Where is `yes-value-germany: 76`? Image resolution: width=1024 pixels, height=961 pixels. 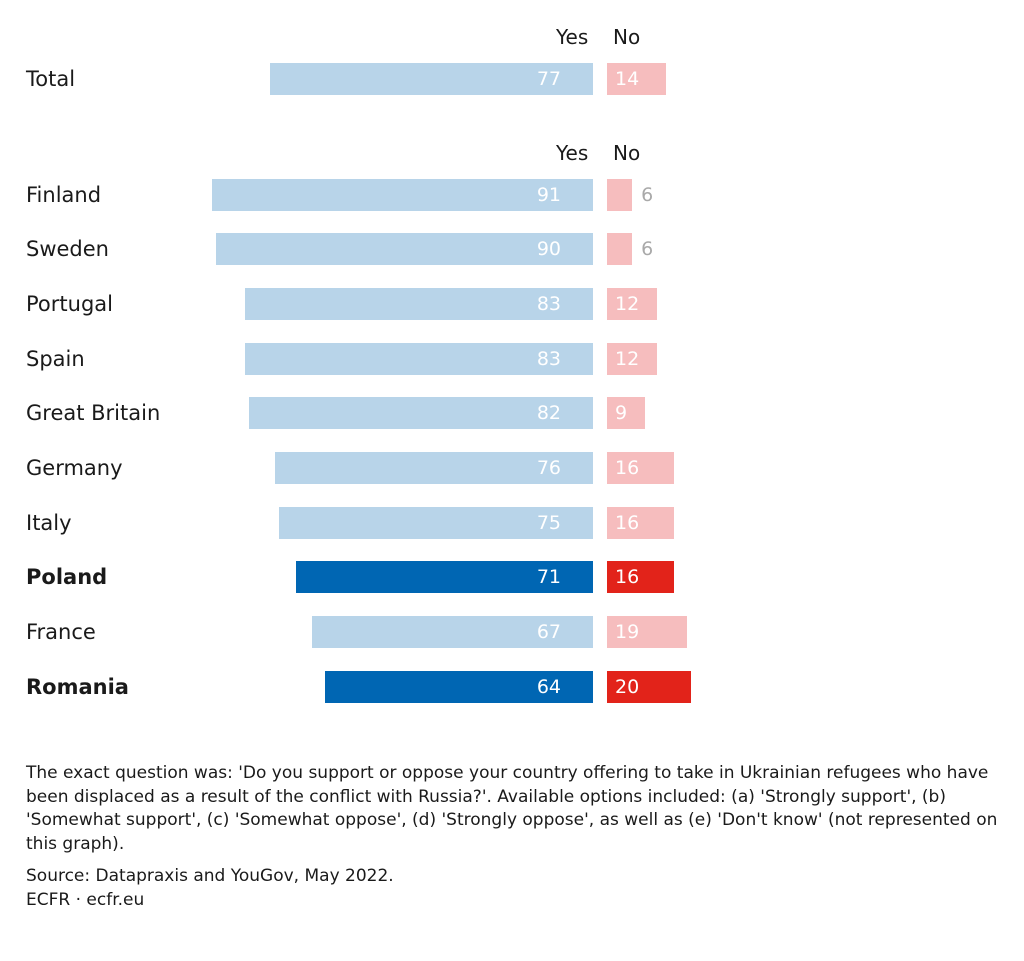
yes-value-germany: 76 is located at coordinates (548, 468).